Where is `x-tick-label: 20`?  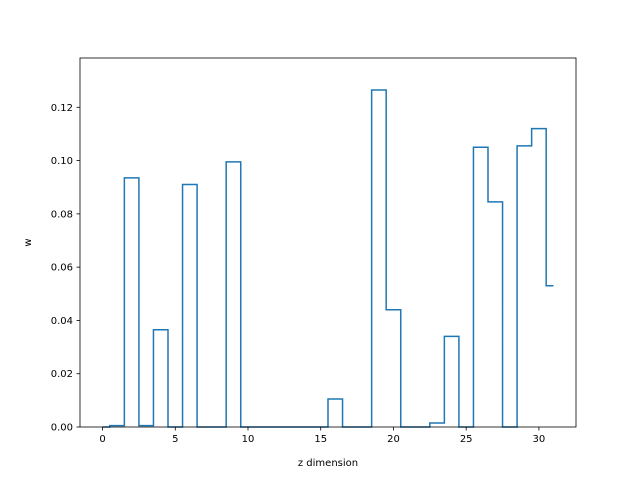
x-tick-label: 20 is located at coordinates (393, 439).